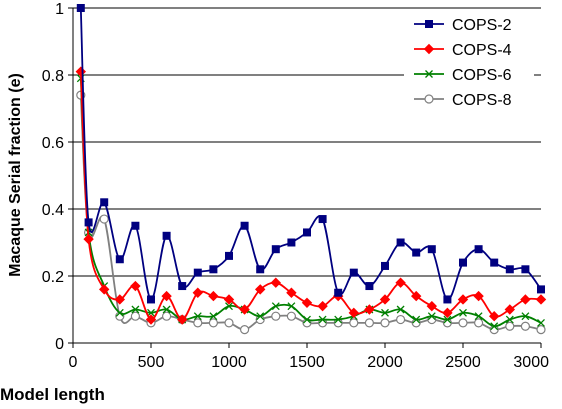 The width and height of the screenshot is (562, 409). Describe the element at coordinates (469, 61) in the screenshot. I see `legend: COPS-2 COPS-4 COPS-6 COPS-8` at that location.